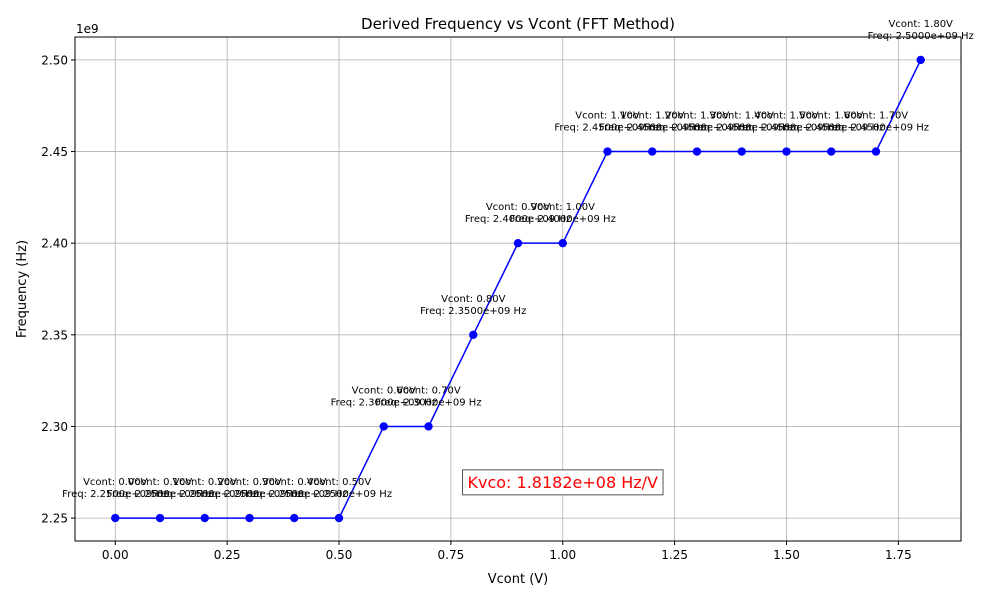  I want to click on x-axis-label: Vcont (V), so click(518, 579).